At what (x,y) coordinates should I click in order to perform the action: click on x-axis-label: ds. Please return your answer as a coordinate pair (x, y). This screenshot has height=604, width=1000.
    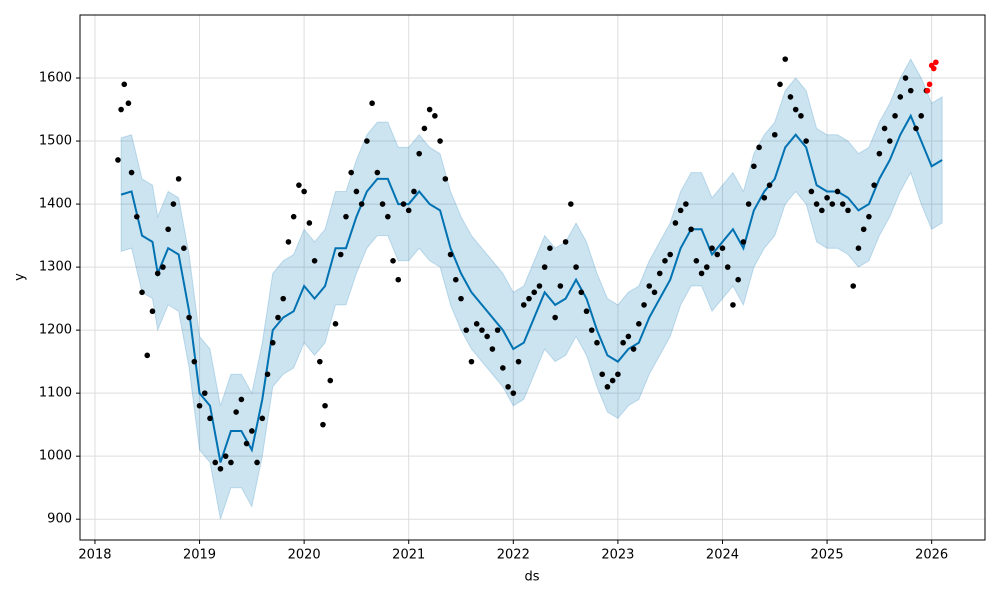
    Looking at the image, I should click on (531, 577).